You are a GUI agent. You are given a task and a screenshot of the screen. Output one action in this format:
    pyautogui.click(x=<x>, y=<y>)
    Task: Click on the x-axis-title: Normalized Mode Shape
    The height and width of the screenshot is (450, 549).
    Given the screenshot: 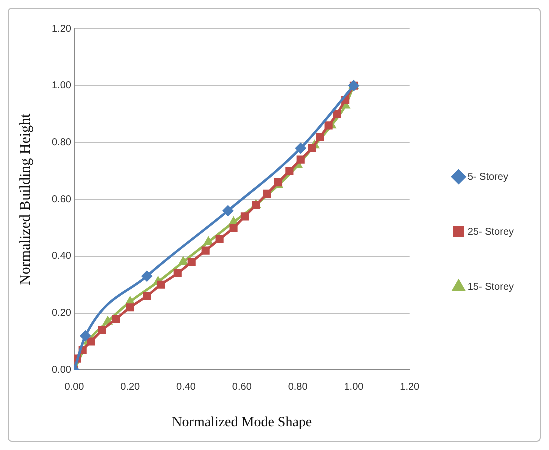 What is the action you would take?
    pyautogui.click(x=242, y=422)
    